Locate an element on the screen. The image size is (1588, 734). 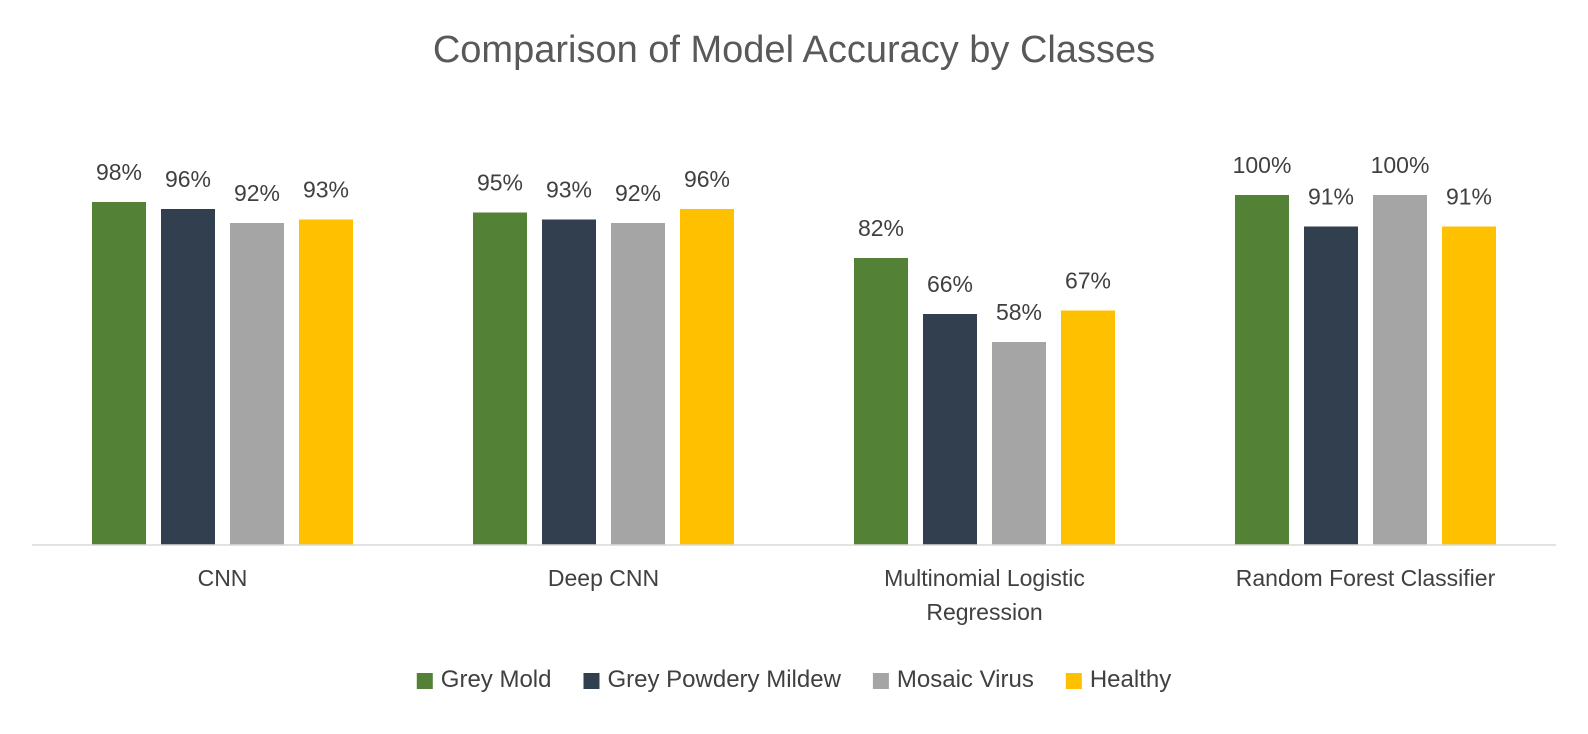
category-label-2: Multinomial Logistic Regression is located at coordinates (984, 595).